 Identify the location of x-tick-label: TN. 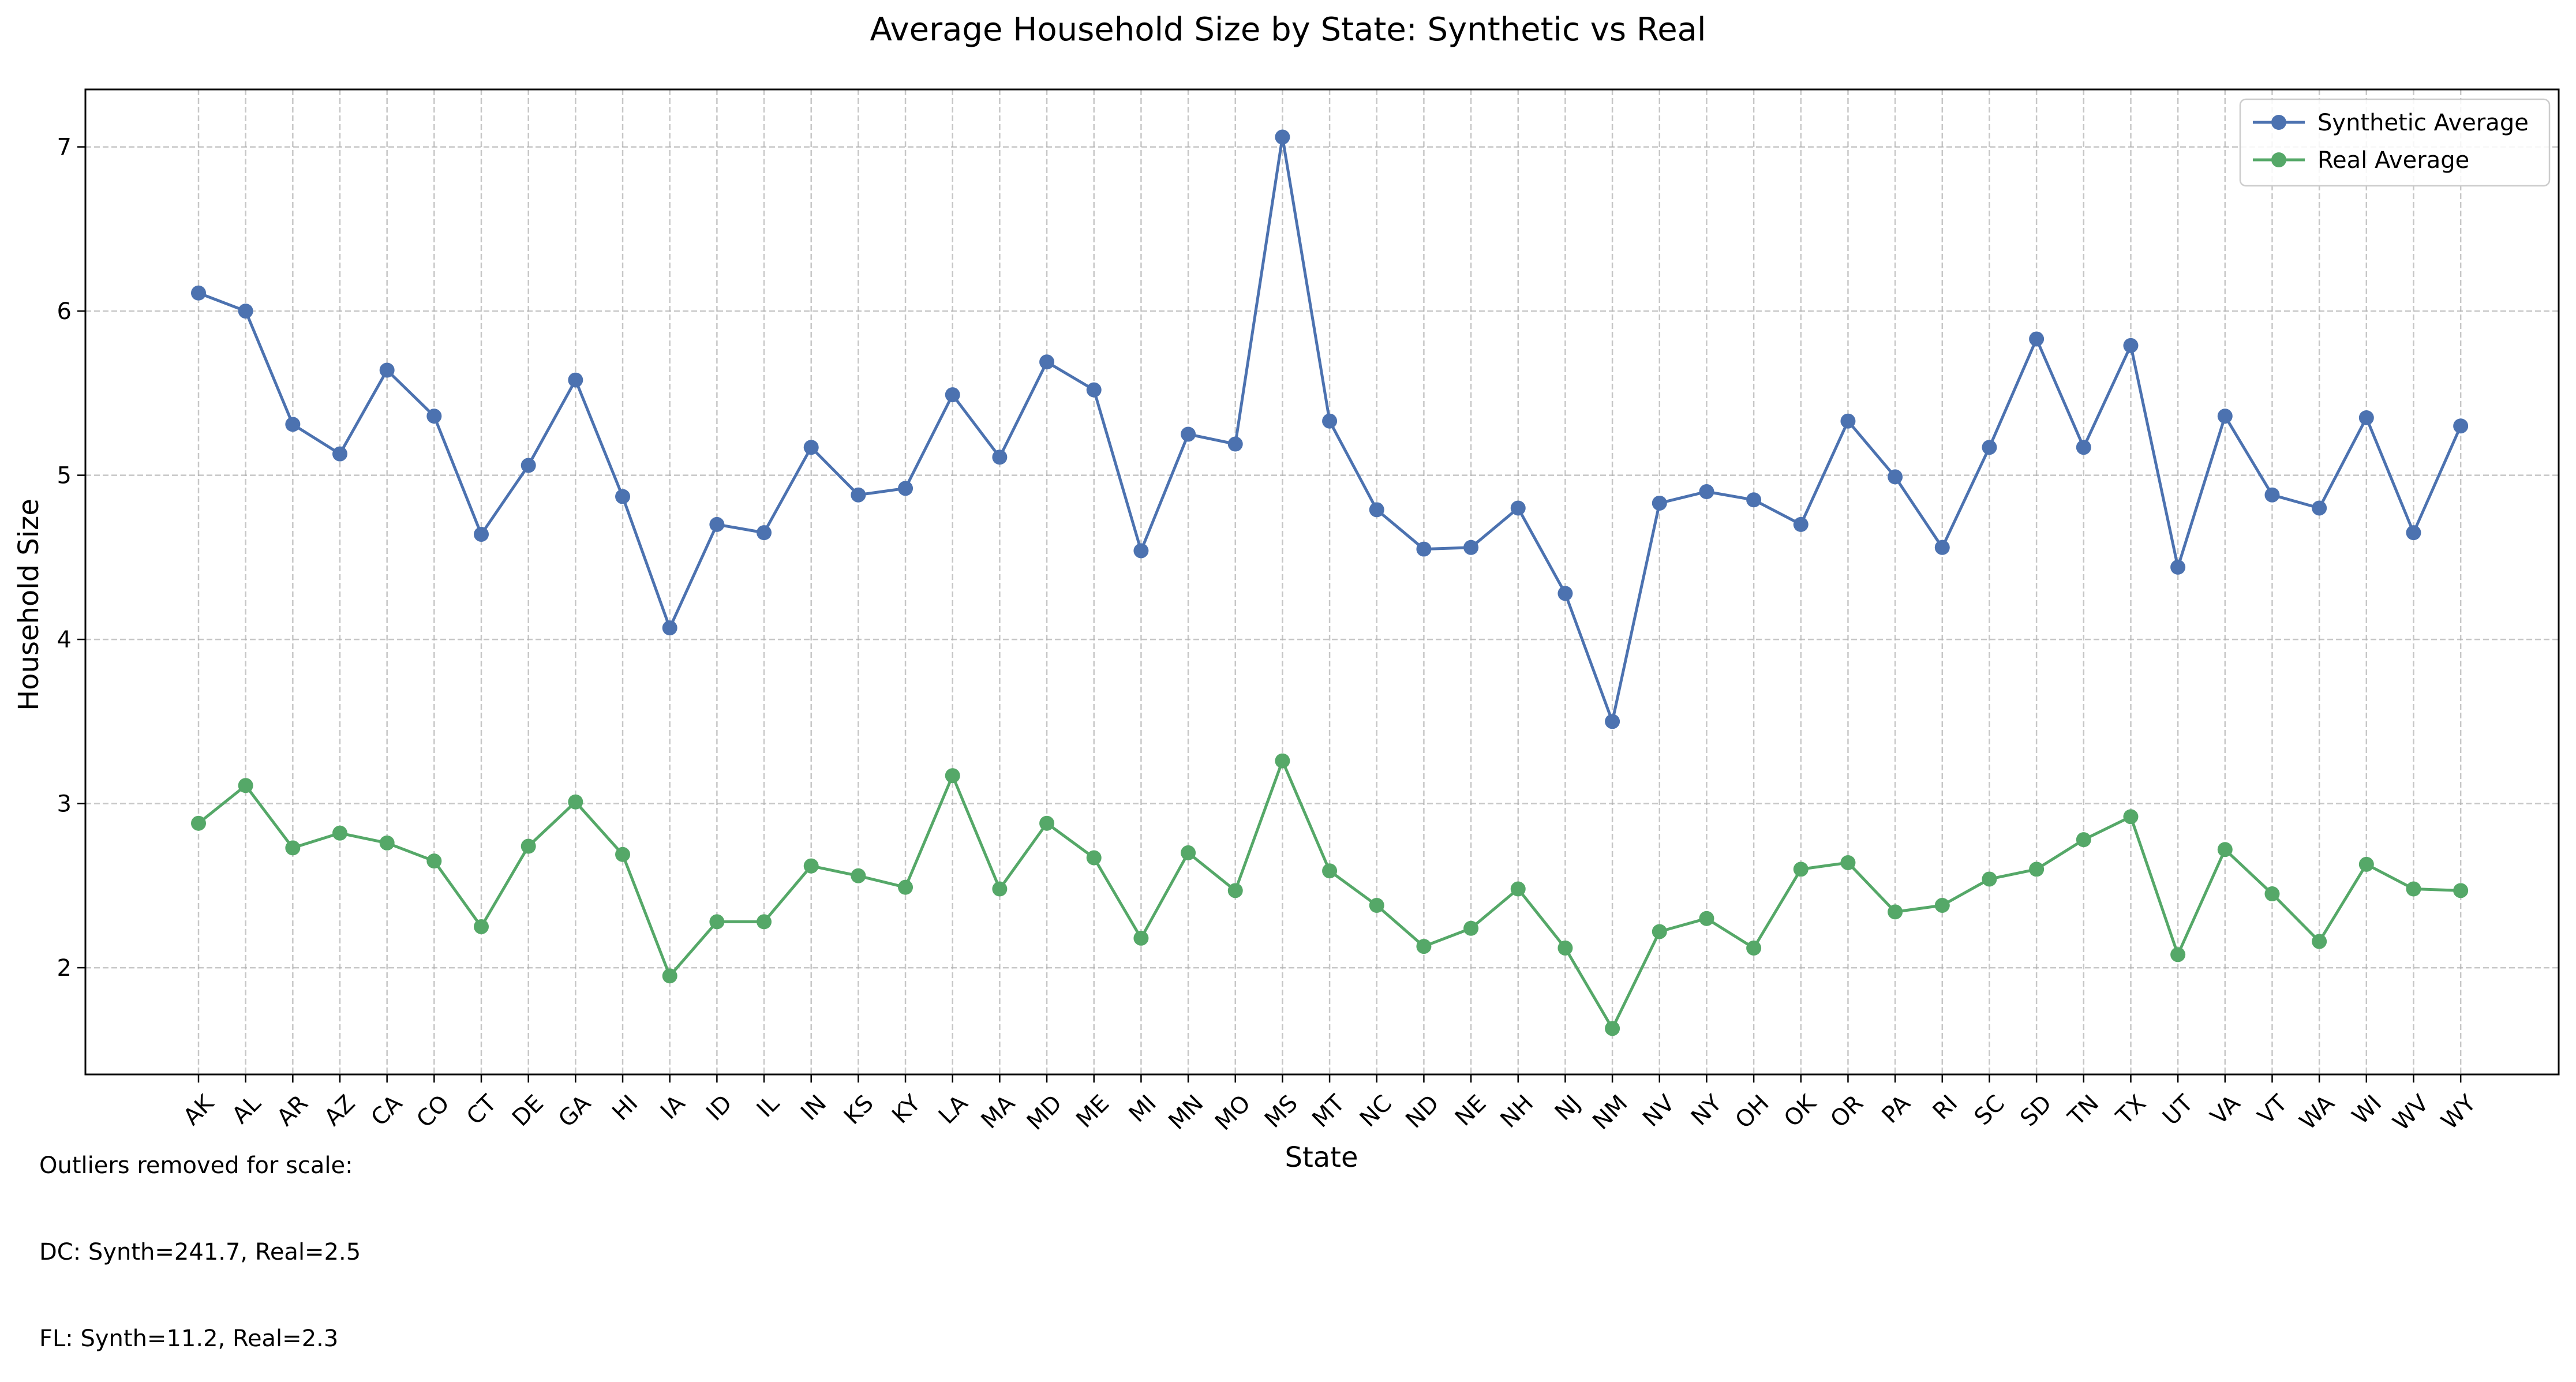
(2084, 1111).